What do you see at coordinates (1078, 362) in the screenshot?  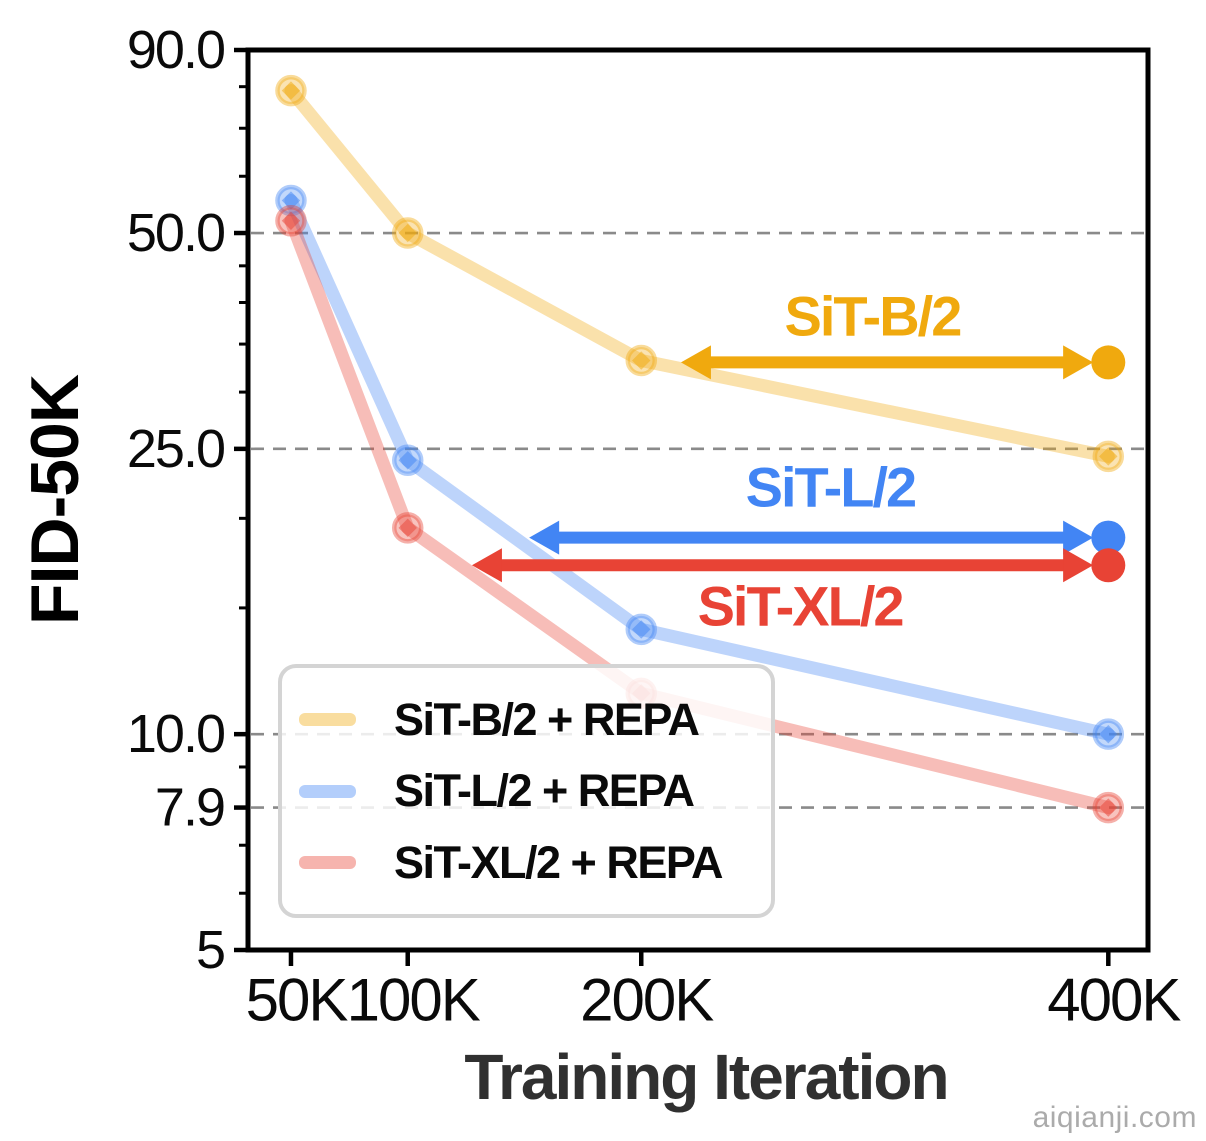 I see `arrow-head-right-SiT-B/2` at bounding box center [1078, 362].